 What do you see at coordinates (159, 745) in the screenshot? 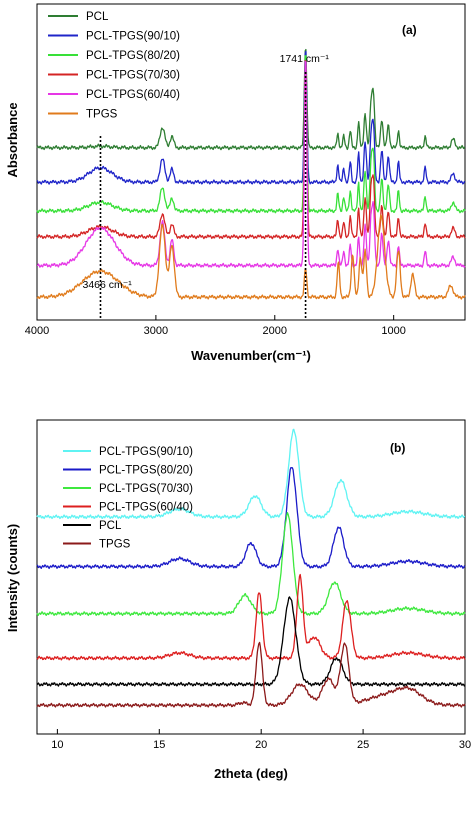
I see `panel-b-x-tick-label: 15` at bounding box center [159, 745].